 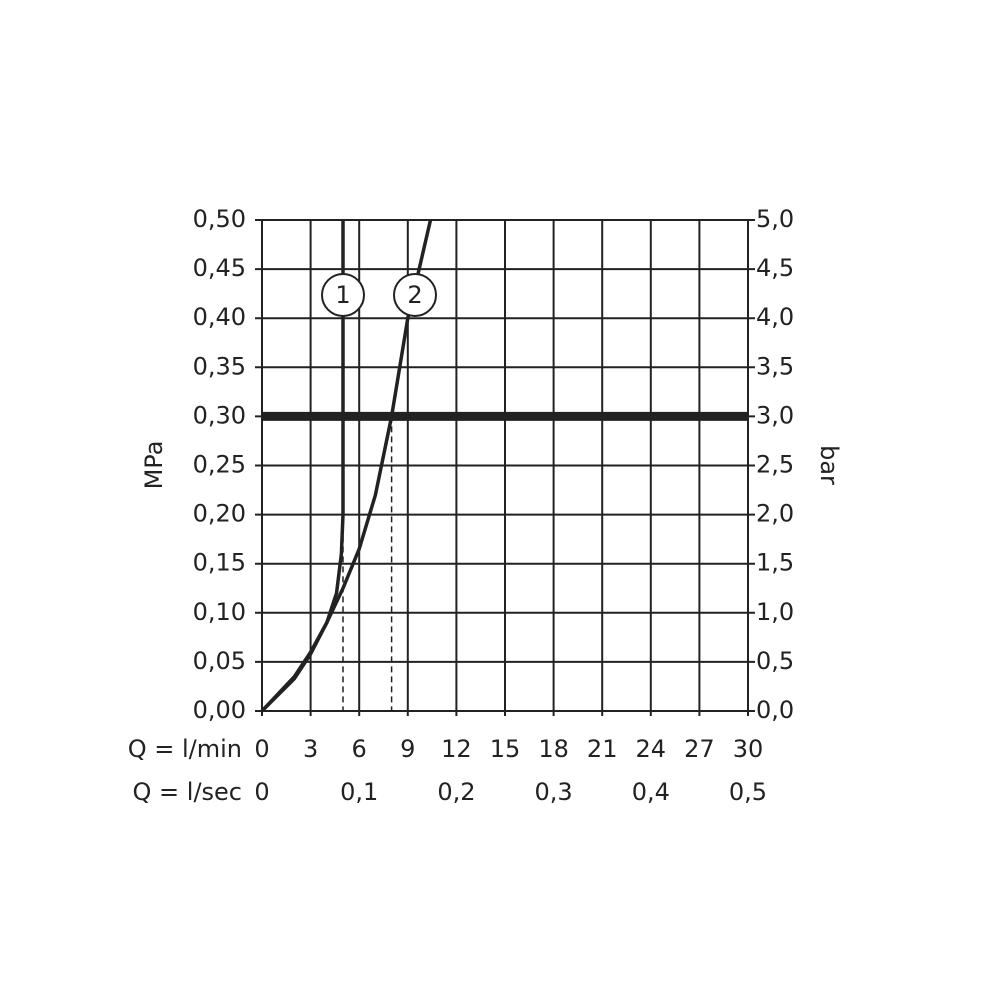 I want to click on y2-tick-label: 2,5, so click(x=775, y=465).